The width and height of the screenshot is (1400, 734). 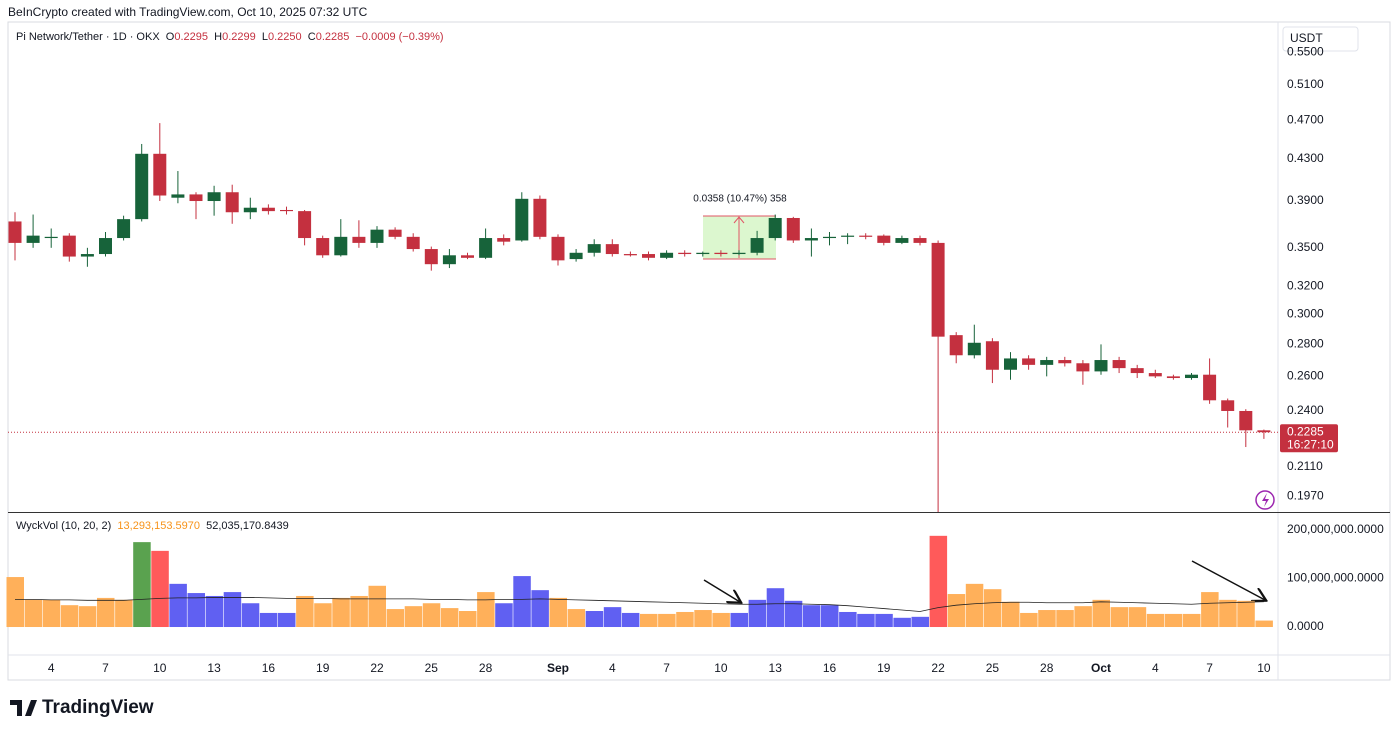 What do you see at coordinates (170, 37) in the screenshot?
I see `ohlc-prefix: O` at bounding box center [170, 37].